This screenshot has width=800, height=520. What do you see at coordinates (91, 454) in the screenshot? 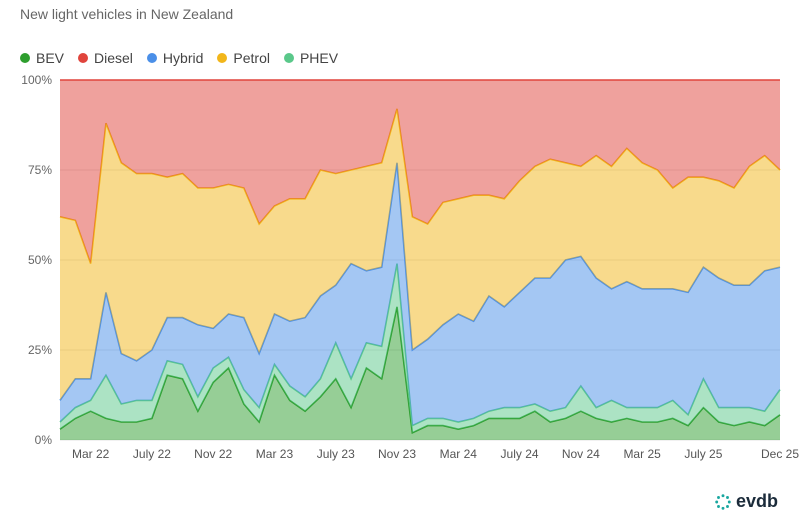
I see `x-tick-label: Mar 22` at bounding box center [91, 454].